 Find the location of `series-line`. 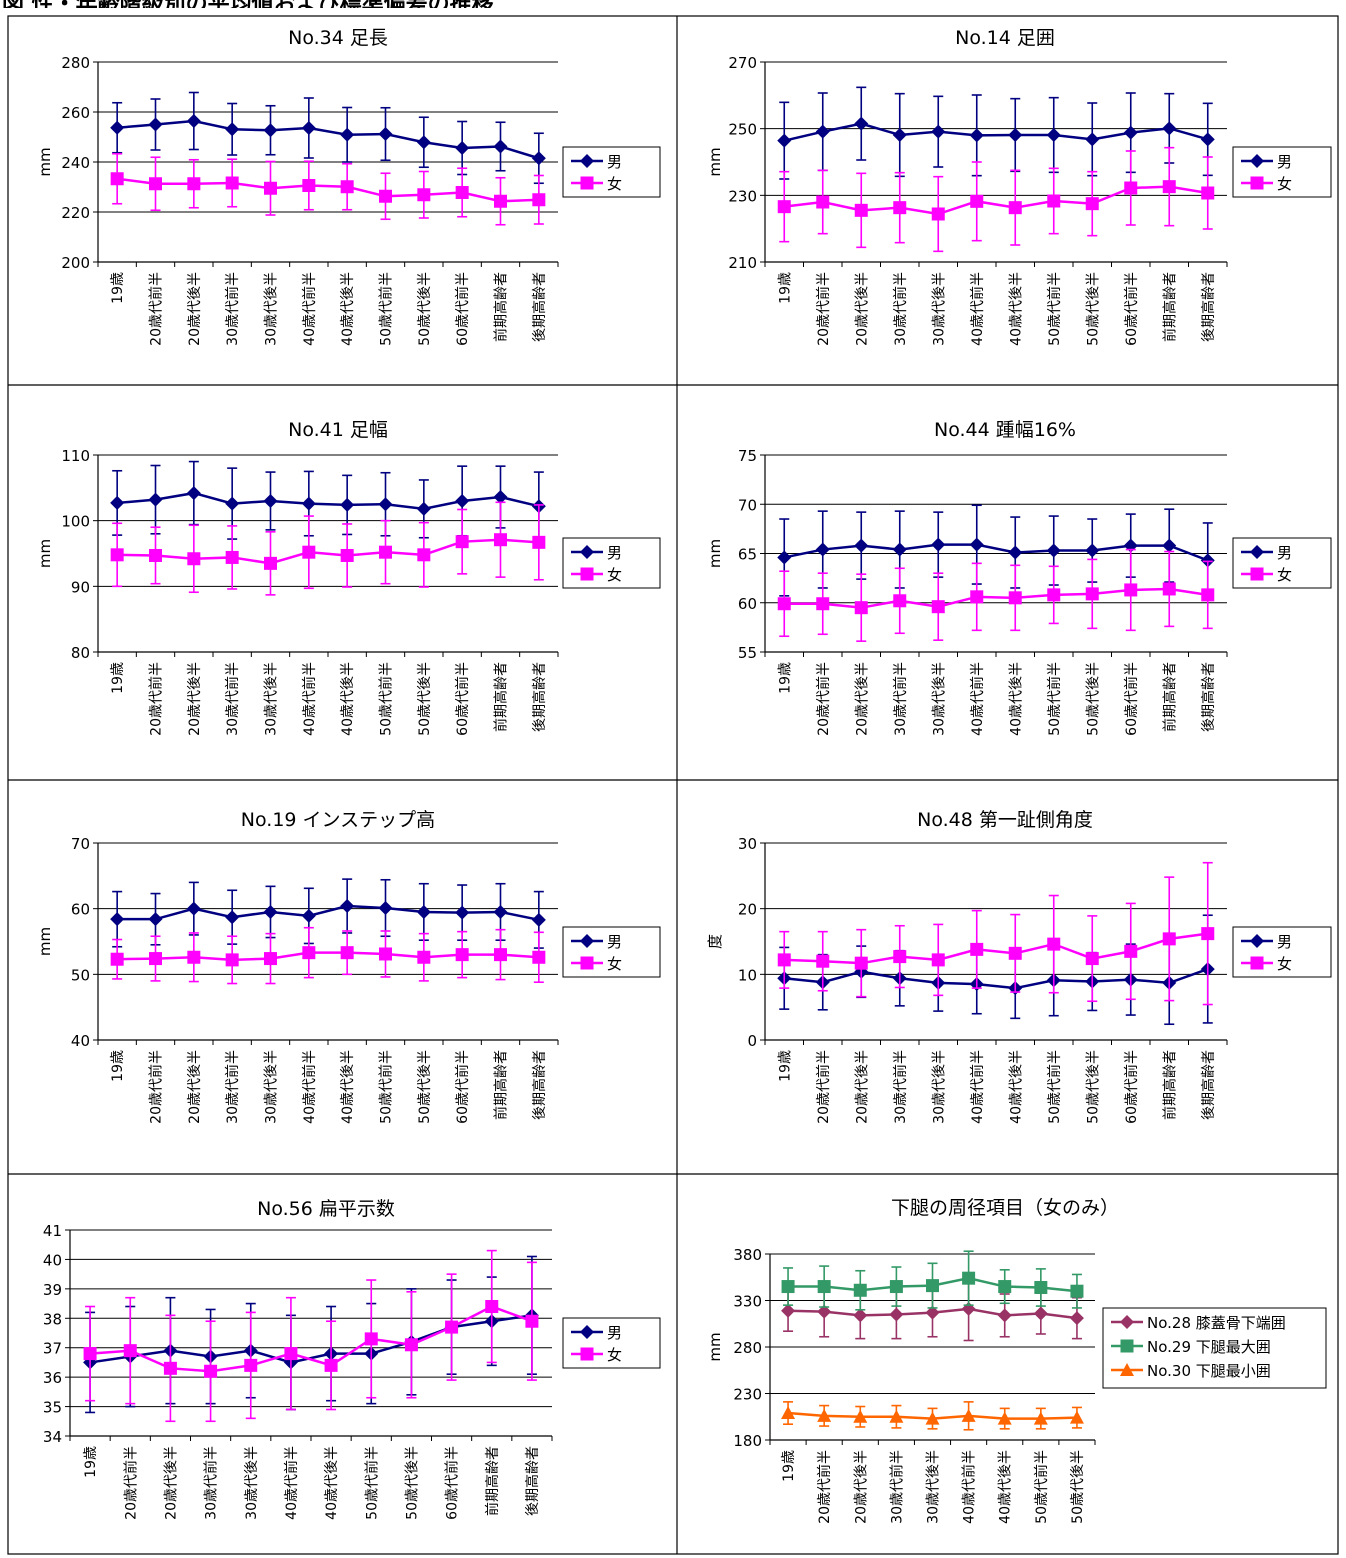

series-line is located at coordinates (996, 552).